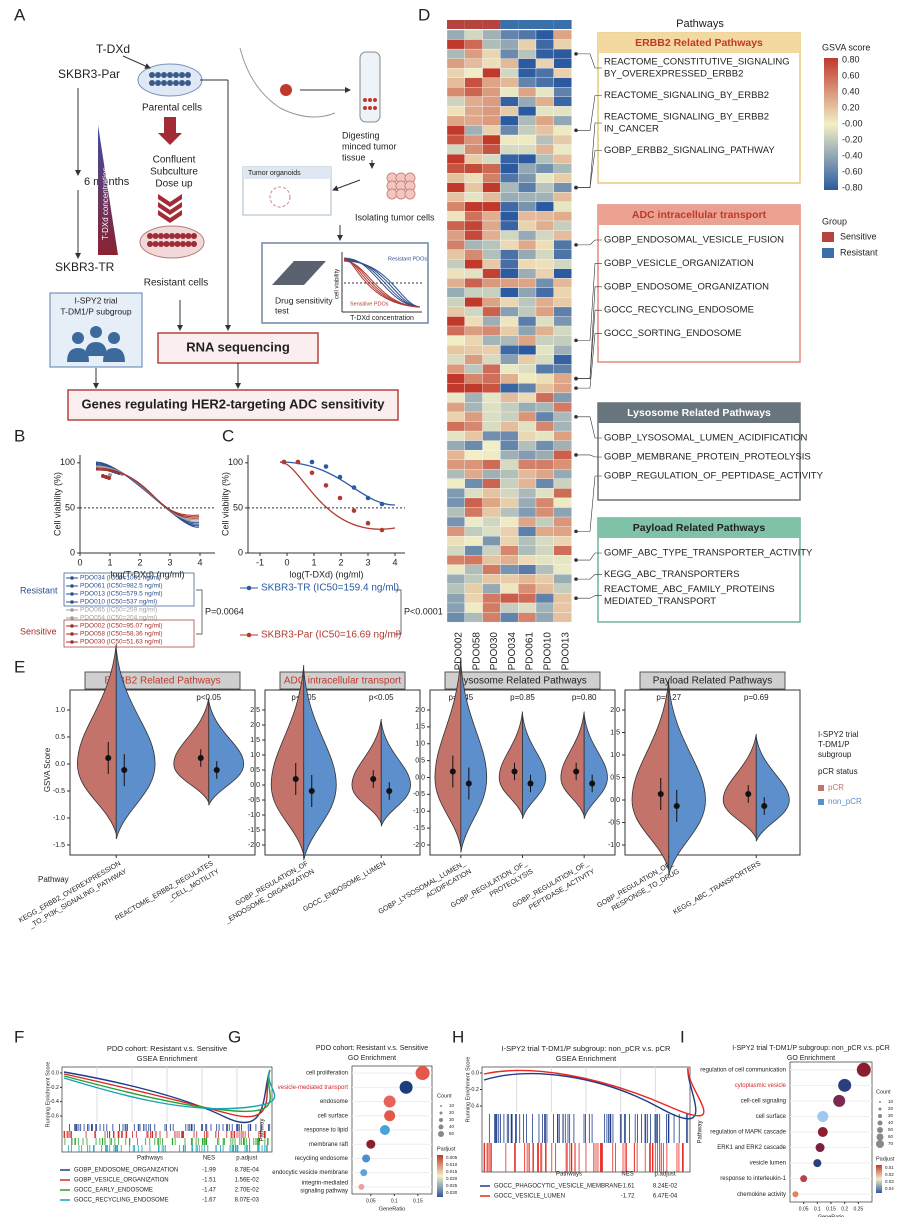 The height and width of the screenshot is (1217, 903). I want to click on dot, so click(804, 1179).